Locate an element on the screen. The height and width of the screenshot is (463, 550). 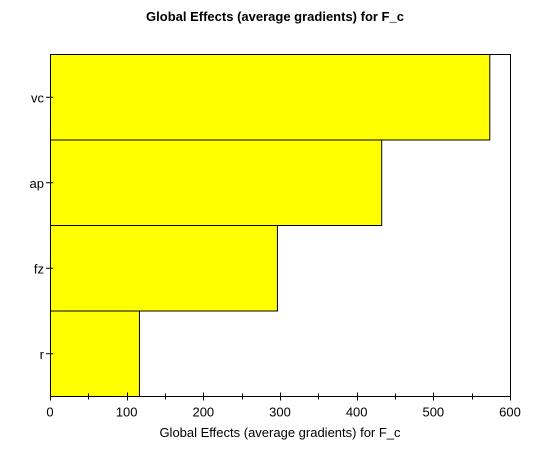
x-tick-label-400: 400 is located at coordinates (357, 412).